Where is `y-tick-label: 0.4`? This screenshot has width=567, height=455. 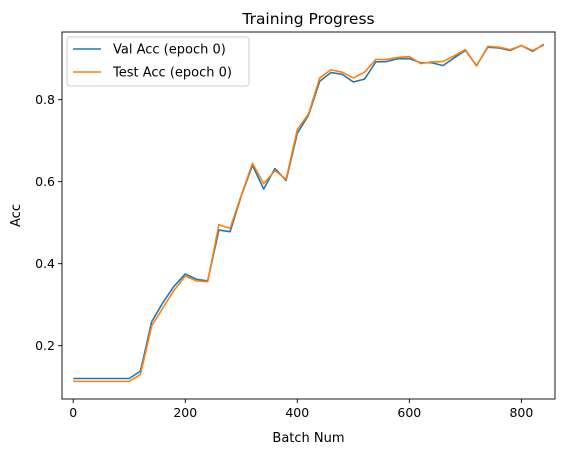 y-tick-label: 0.4 is located at coordinates (45, 263).